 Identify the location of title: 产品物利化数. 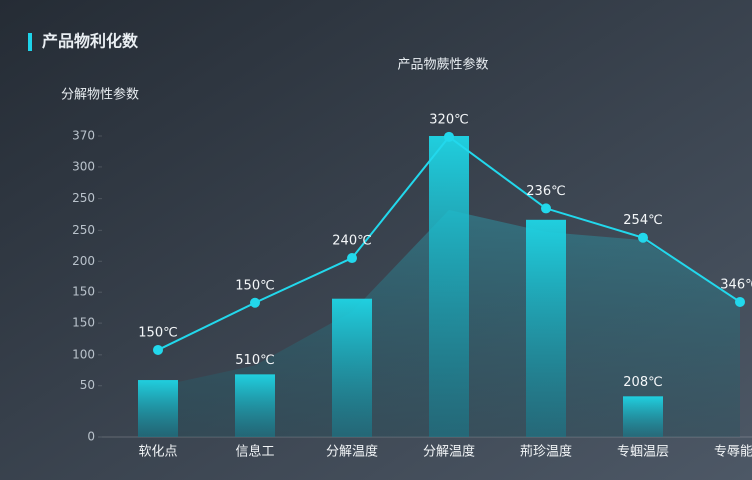
(90, 41).